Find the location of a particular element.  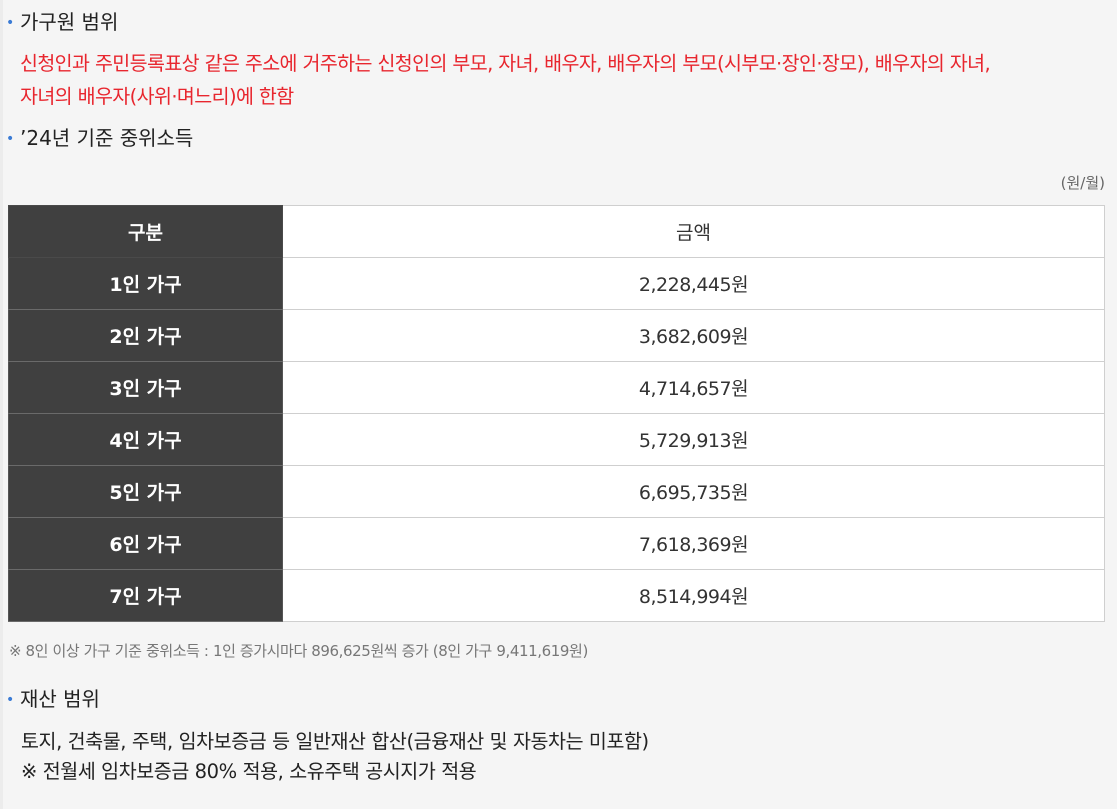

table-row: 5인 가구 6,695,735원 is located at coordinates (556, 491).